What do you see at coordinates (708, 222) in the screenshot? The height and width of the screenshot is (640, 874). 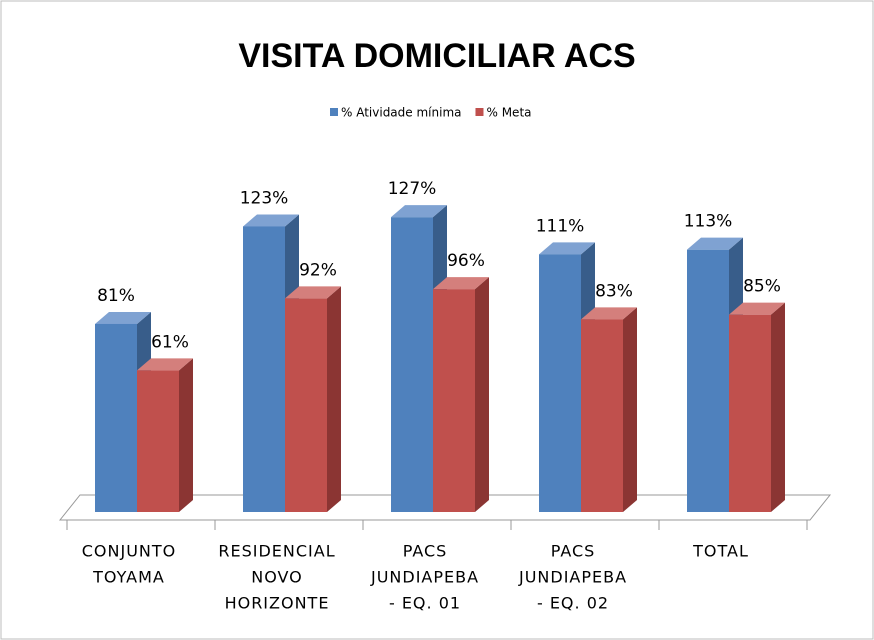 I see `value-label: 113%` at bounding box center [708, 222].